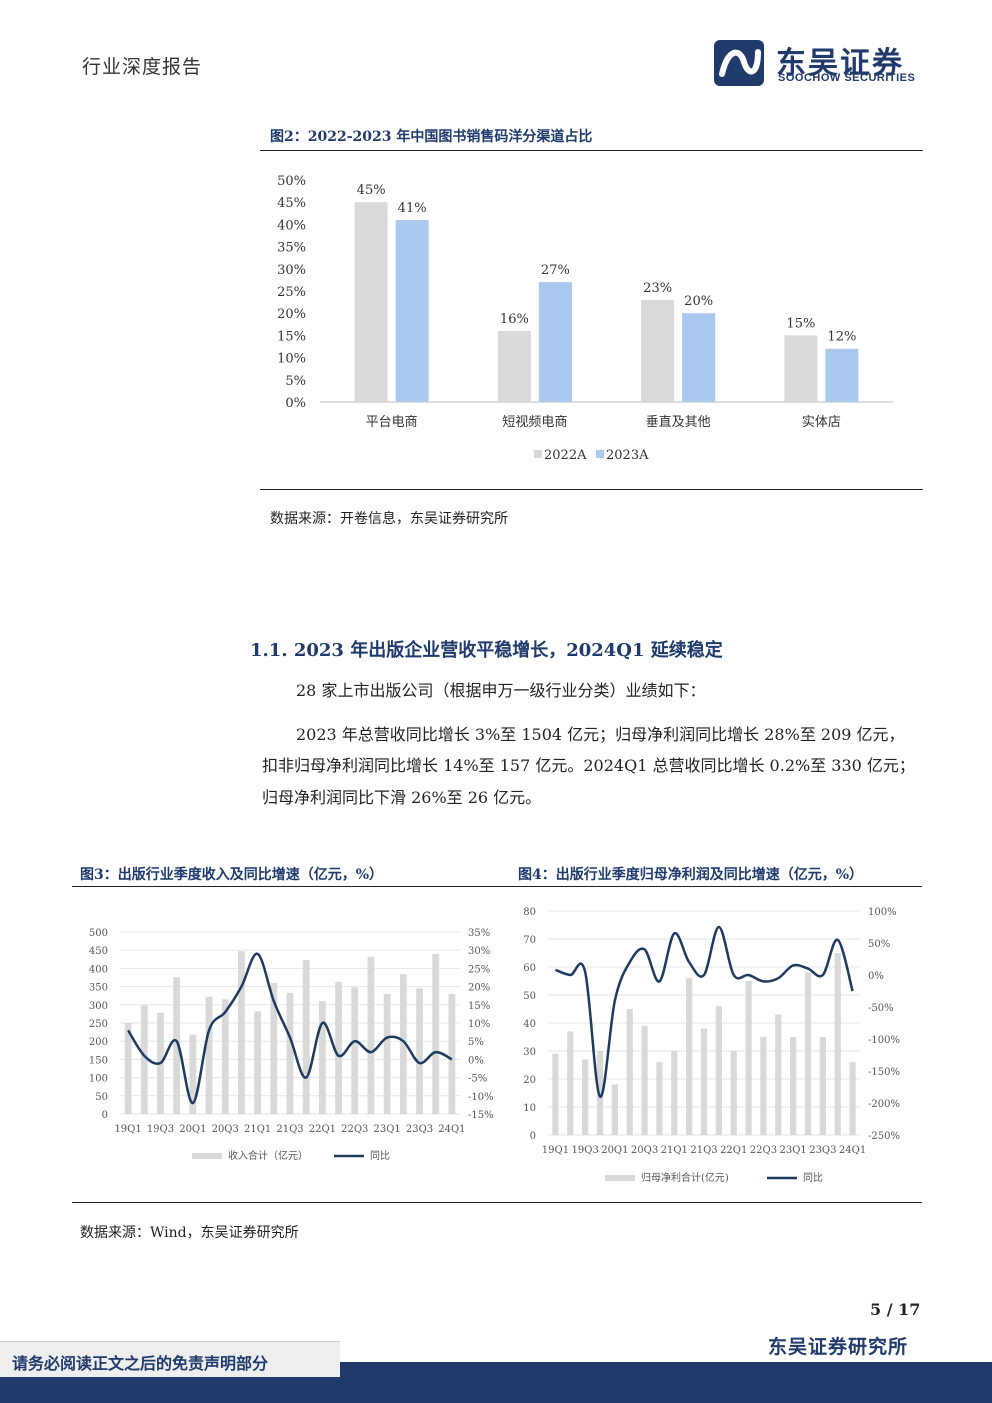 The height and width of the screenshot is (1403, 992). Describe the element at coordinates (479, 933) in the screenshot. I see `y-right-tick-label: 35%` at that location.